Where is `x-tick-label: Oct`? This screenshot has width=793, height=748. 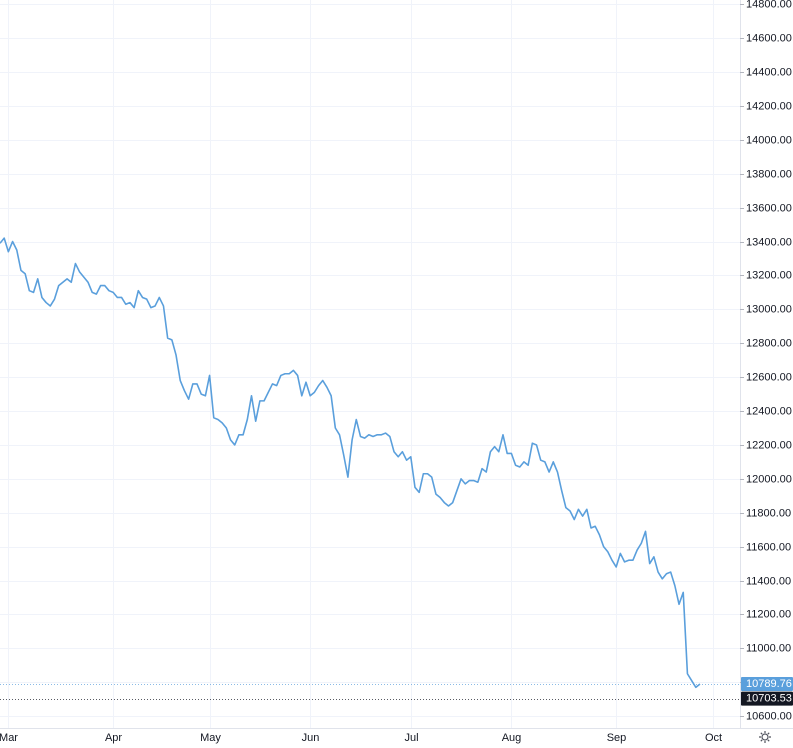 x-tick-label: Oct is located at coordinates (713, 738).